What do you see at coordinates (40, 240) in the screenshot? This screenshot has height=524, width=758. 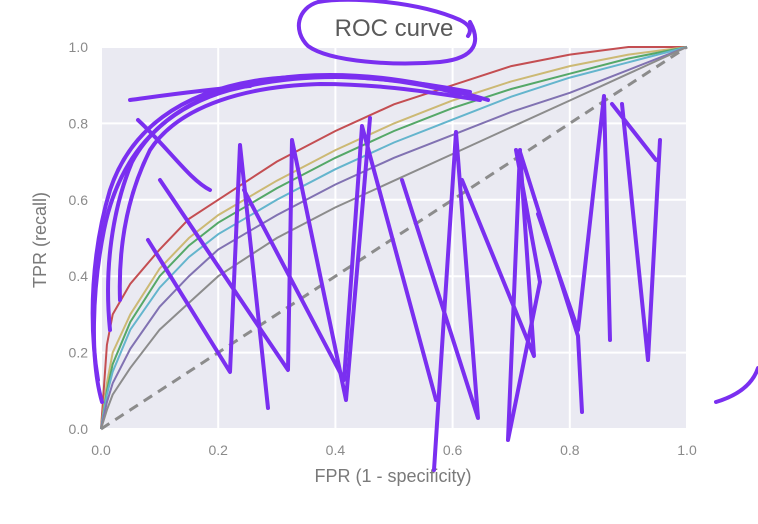 I see `y-axis-label: TPR (recall)` at bounding box center [40, 240].